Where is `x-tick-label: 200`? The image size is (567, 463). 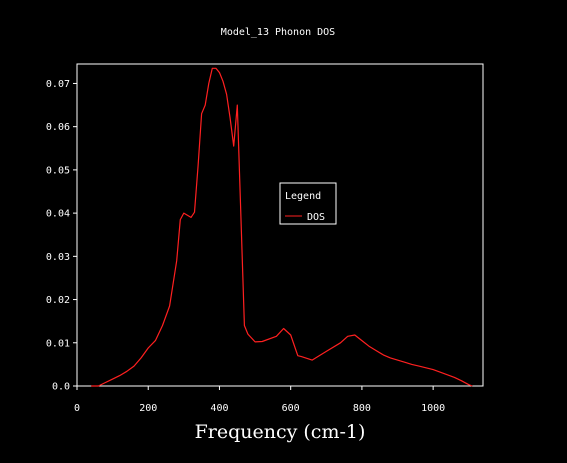
x-tick-label: 200 is located at coordinates (148, 408).